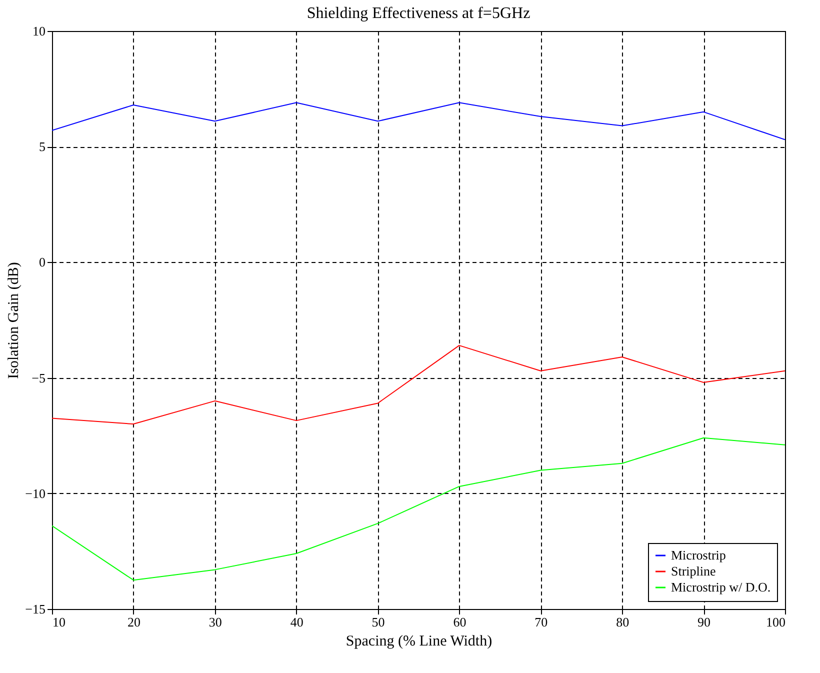  Describe the element at coordinates (418, 13) in the screenshot. I see `chart-title: Shielding Effectiveness at f=5GHz` at that location.